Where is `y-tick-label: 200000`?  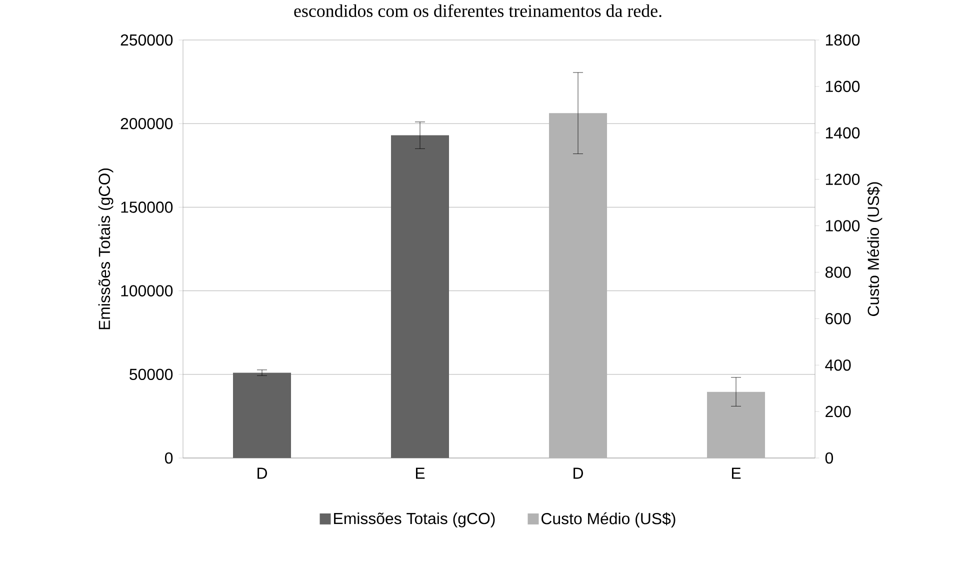 y-tick-label: 200000 is located at coordinates (146, 124).